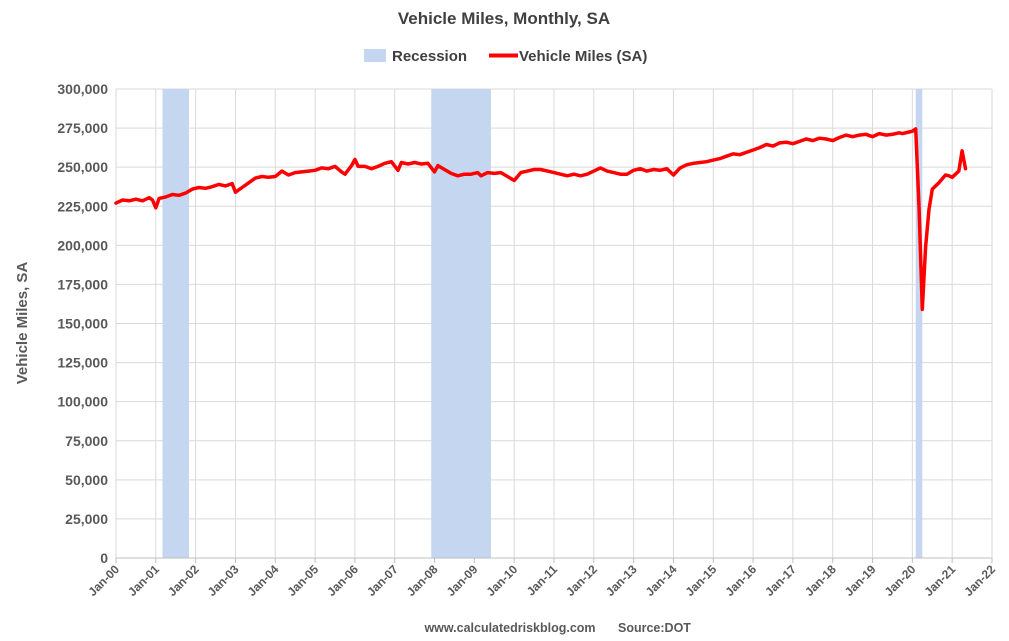  I want to click on y-tick-label: 25,000, so click(86, 519).